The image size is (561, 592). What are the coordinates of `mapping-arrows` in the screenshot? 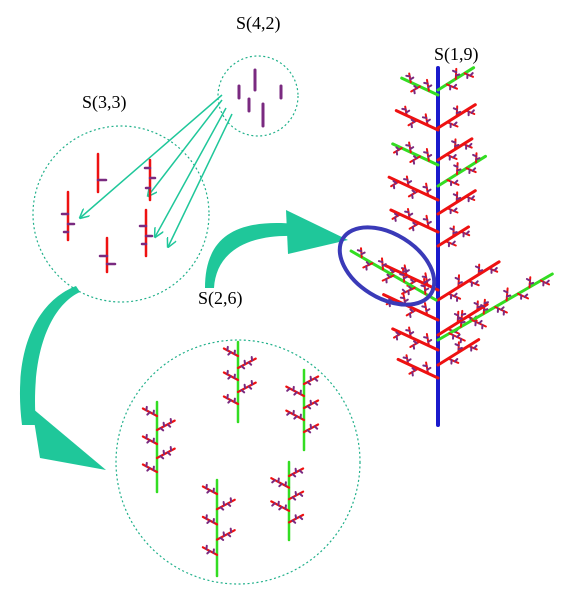 It's located at (156, 170).